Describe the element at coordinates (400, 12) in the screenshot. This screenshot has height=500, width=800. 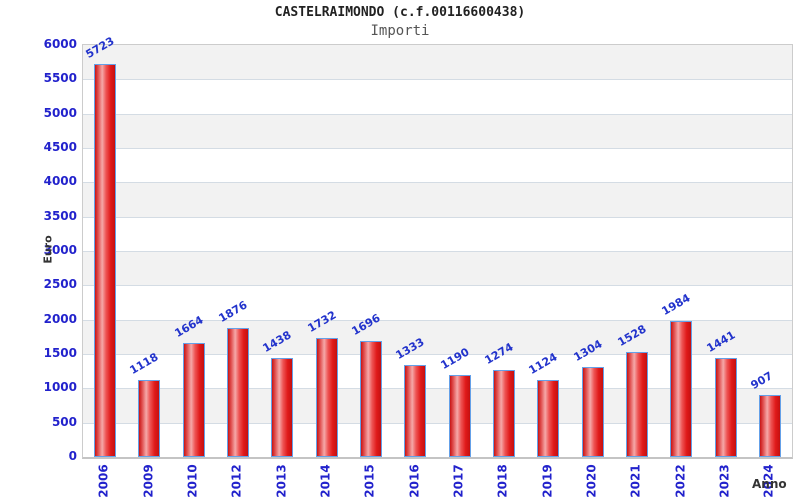
I see `chart-title: CASTELRAIMONDO (c.f.00116600438)` at that location.